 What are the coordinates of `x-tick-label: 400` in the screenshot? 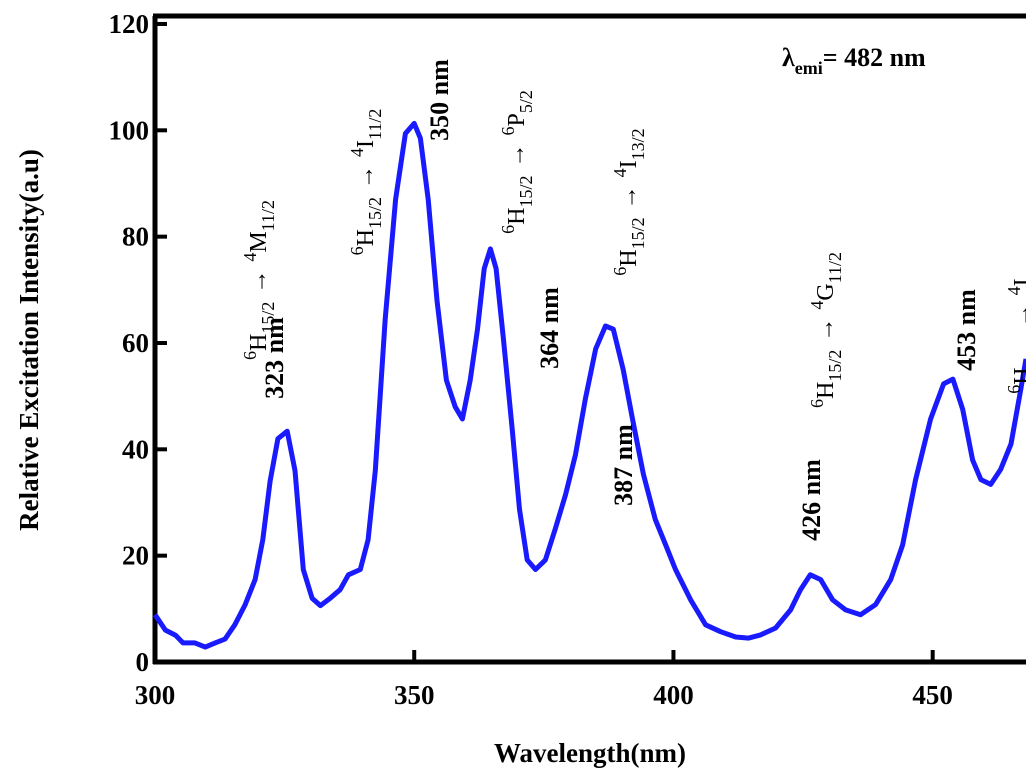 It's located at (673, 695).